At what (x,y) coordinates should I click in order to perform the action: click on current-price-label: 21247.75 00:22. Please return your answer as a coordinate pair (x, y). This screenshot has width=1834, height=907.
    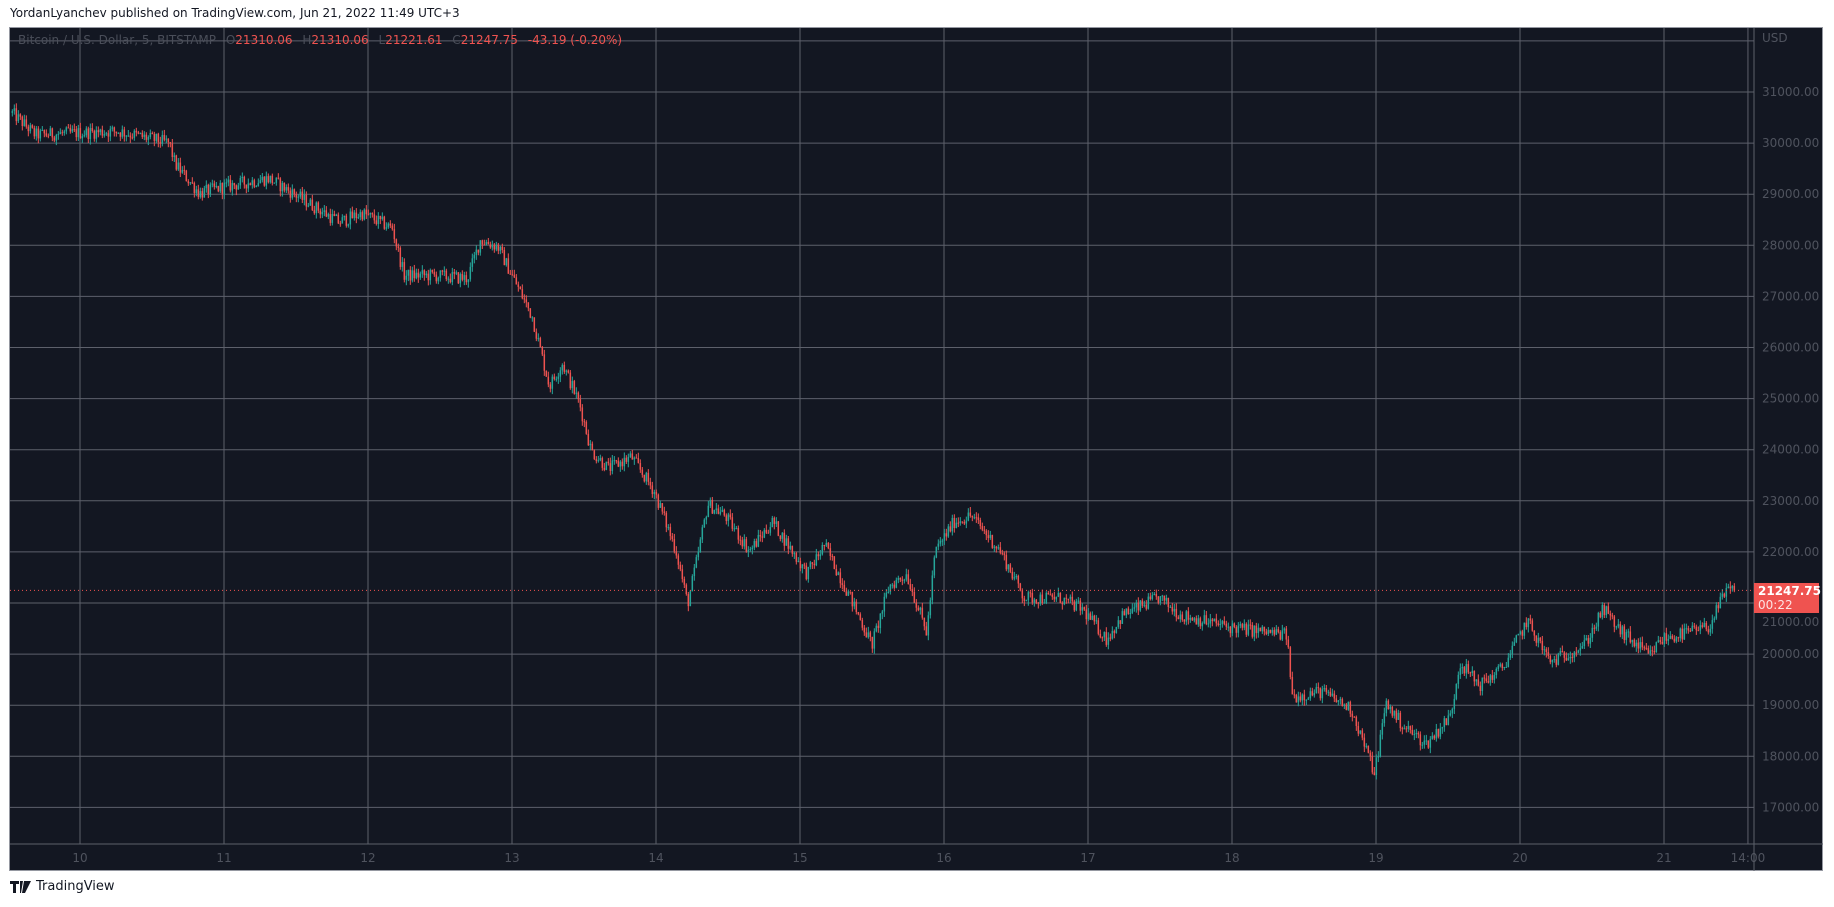
    Looking at the image, I should click on (1787, 598).